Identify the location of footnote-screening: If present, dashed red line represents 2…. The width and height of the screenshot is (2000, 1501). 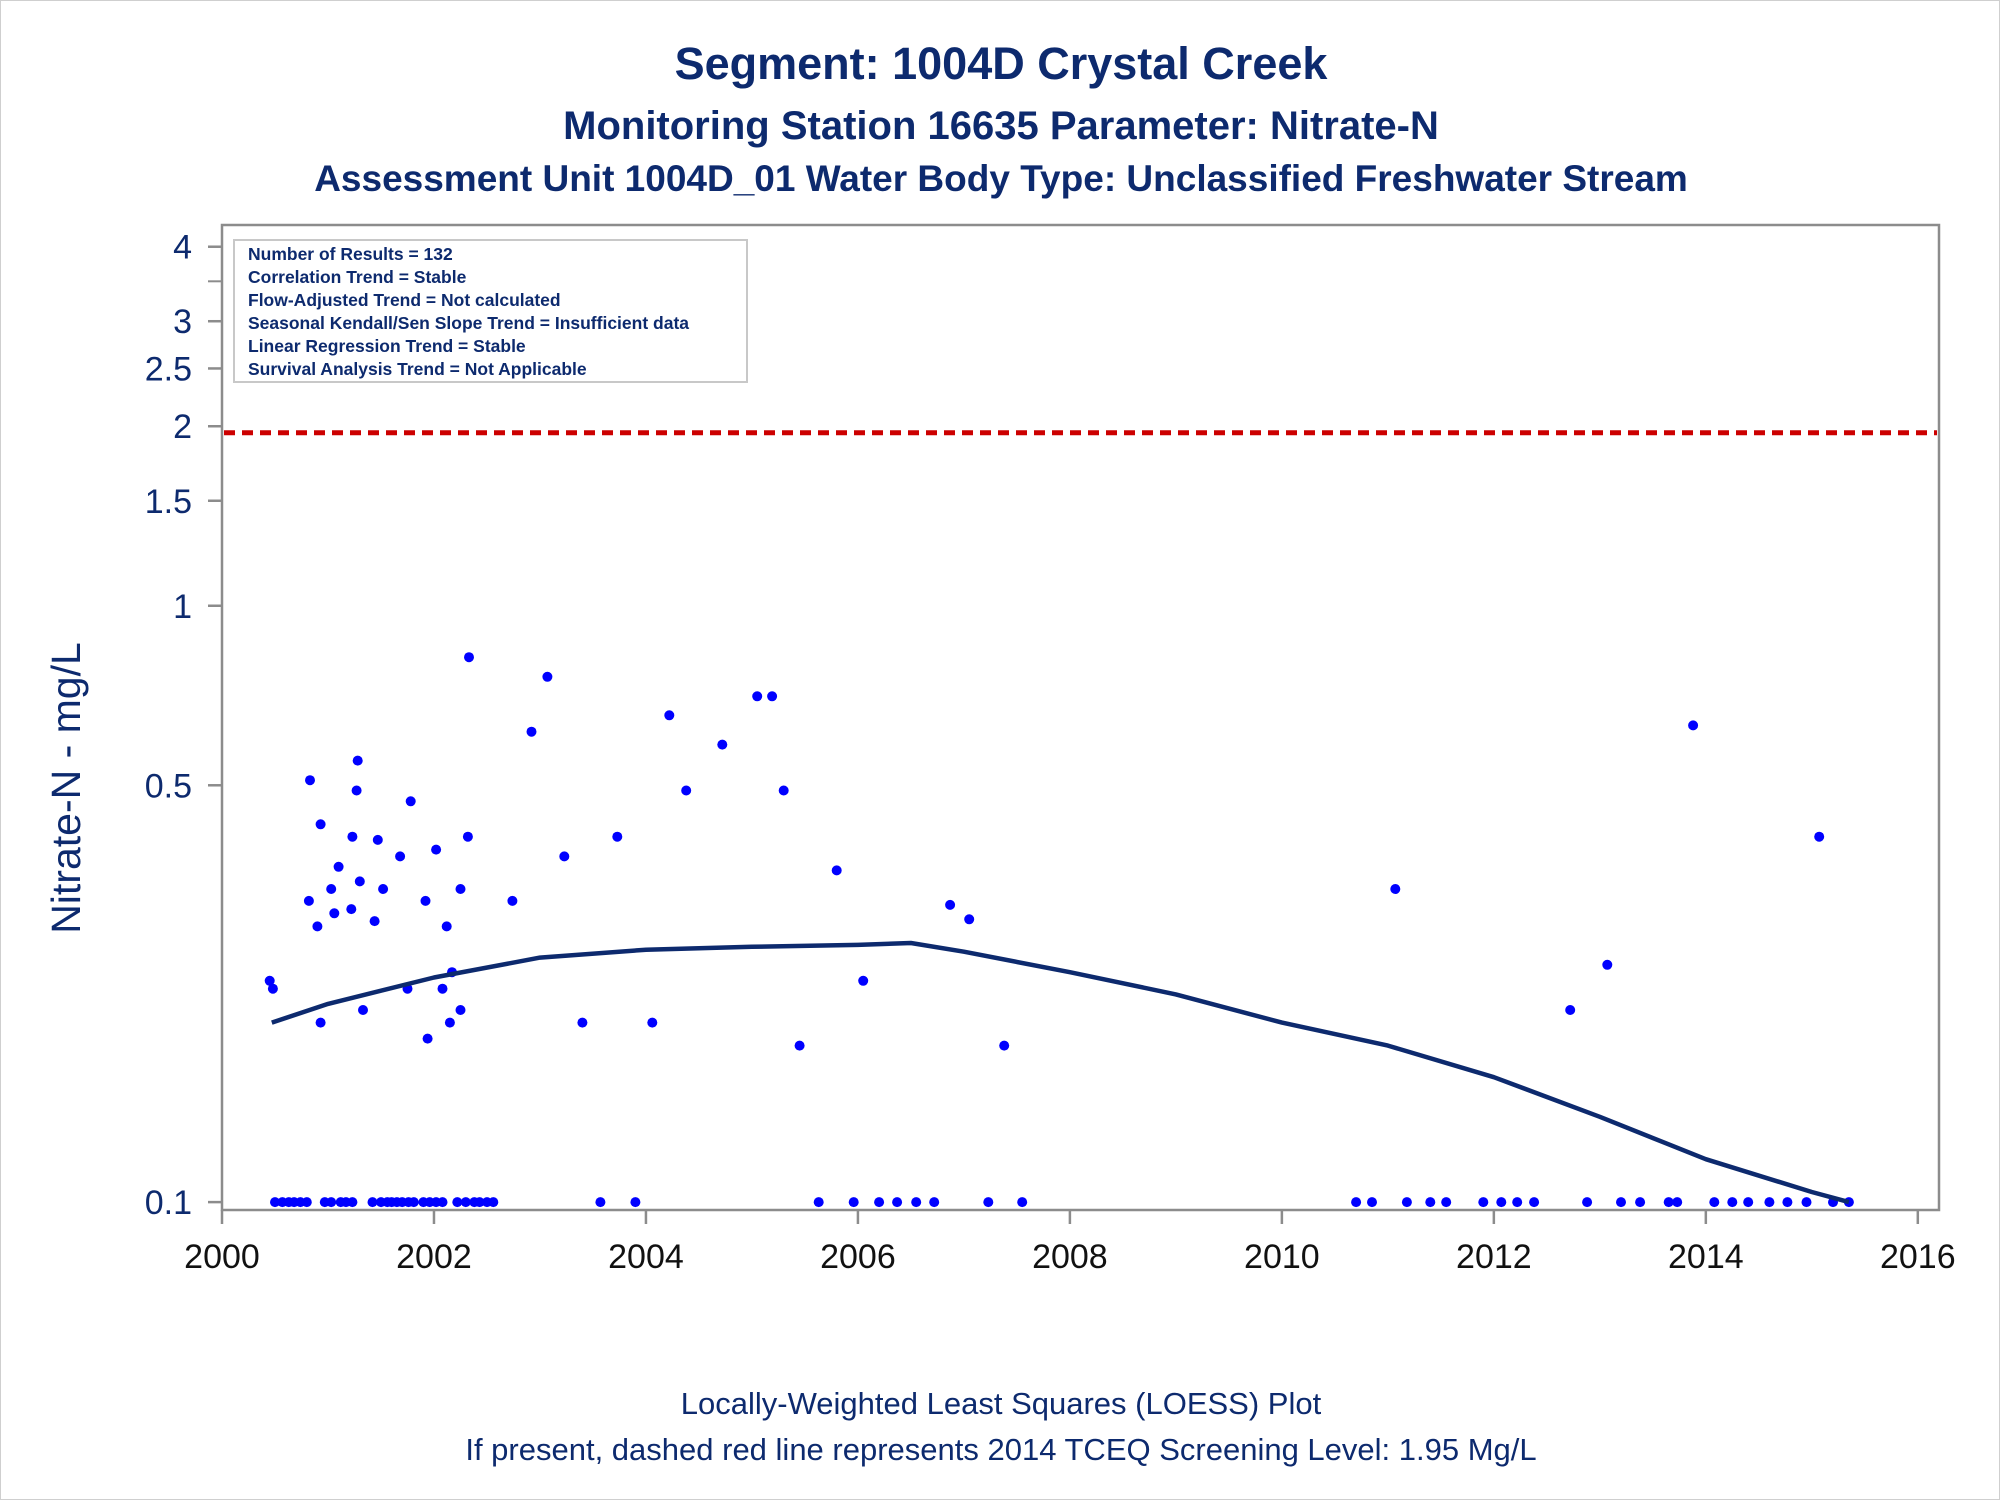
(1000, 1449).